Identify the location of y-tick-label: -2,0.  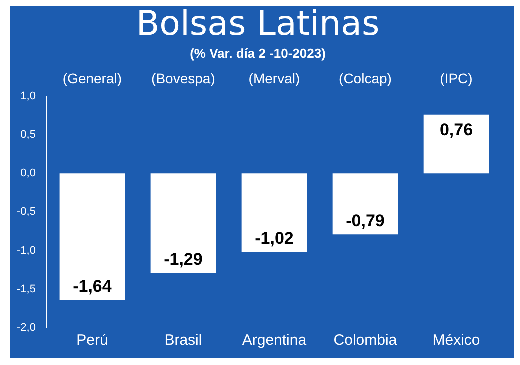
(26, 328).